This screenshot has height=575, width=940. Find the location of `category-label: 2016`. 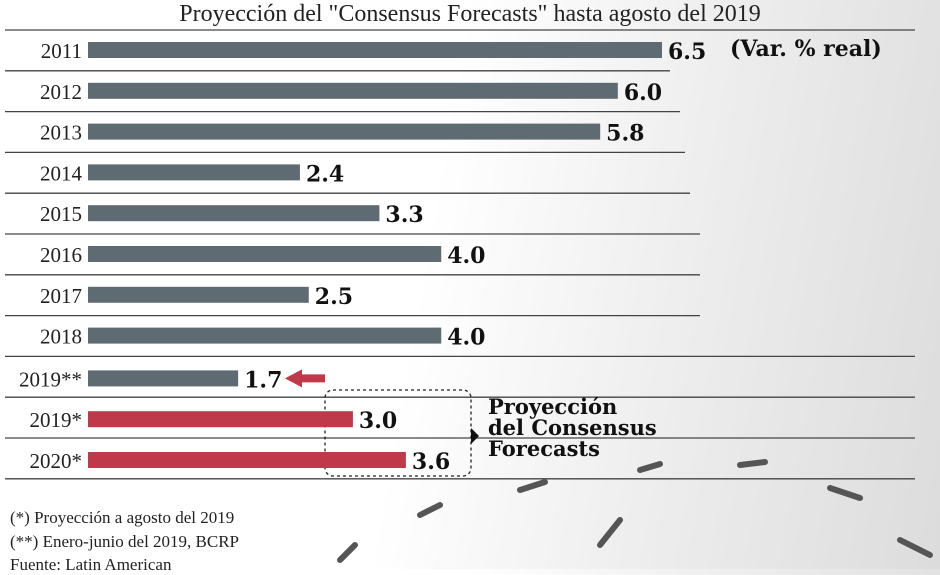

category-label: 2016 is located at coordinates (61, 255).